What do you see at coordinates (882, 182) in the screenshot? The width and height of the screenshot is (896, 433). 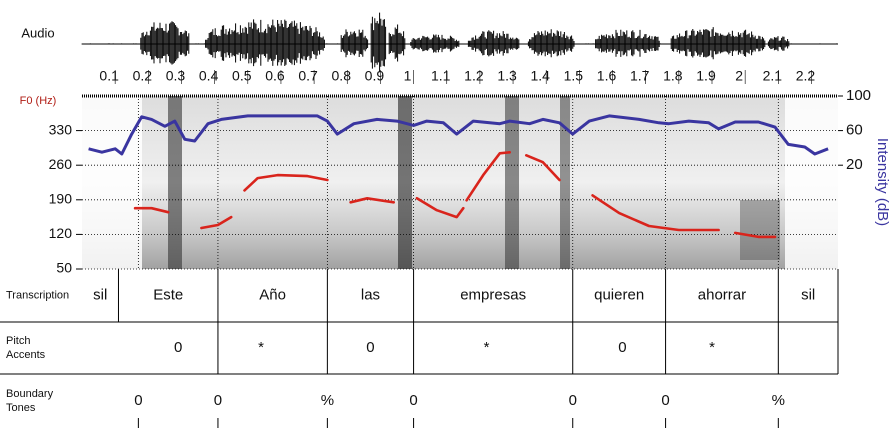 I see `intensity-axis-label: Intensity (dB)` at bounding box center [882, 182].